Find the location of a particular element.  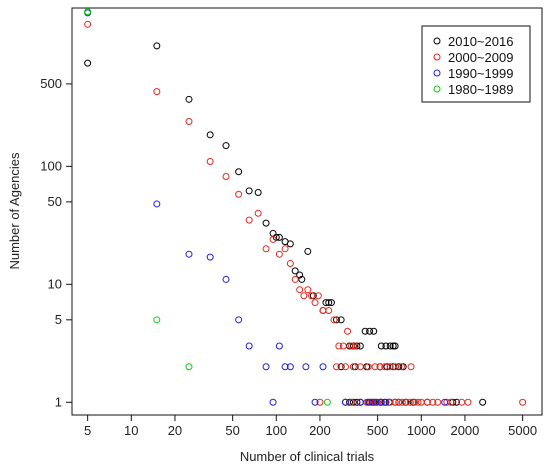

y-tick-label: 1 is located at coordinates (58, 401).